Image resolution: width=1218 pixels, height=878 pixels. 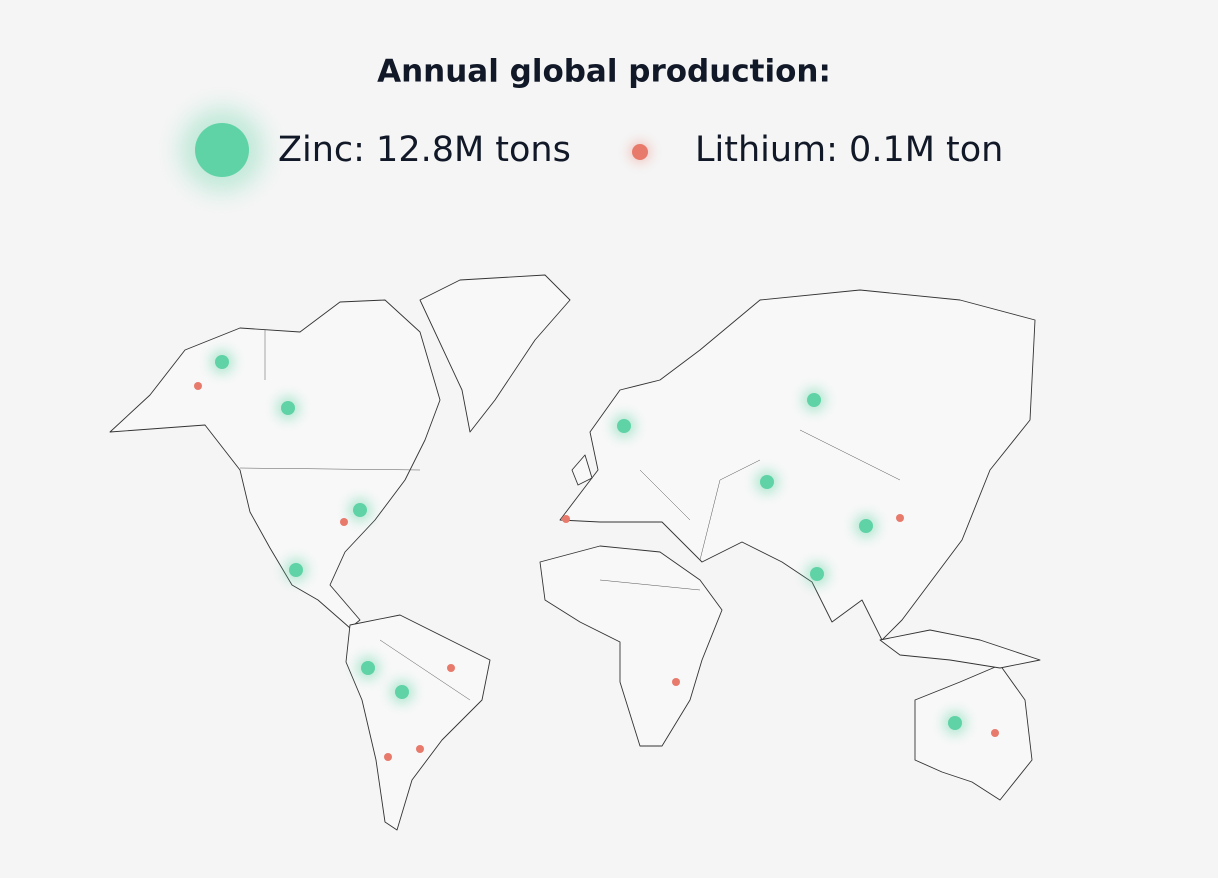 I want to click on legend-lithium-marker, so click(x=640, y=152).